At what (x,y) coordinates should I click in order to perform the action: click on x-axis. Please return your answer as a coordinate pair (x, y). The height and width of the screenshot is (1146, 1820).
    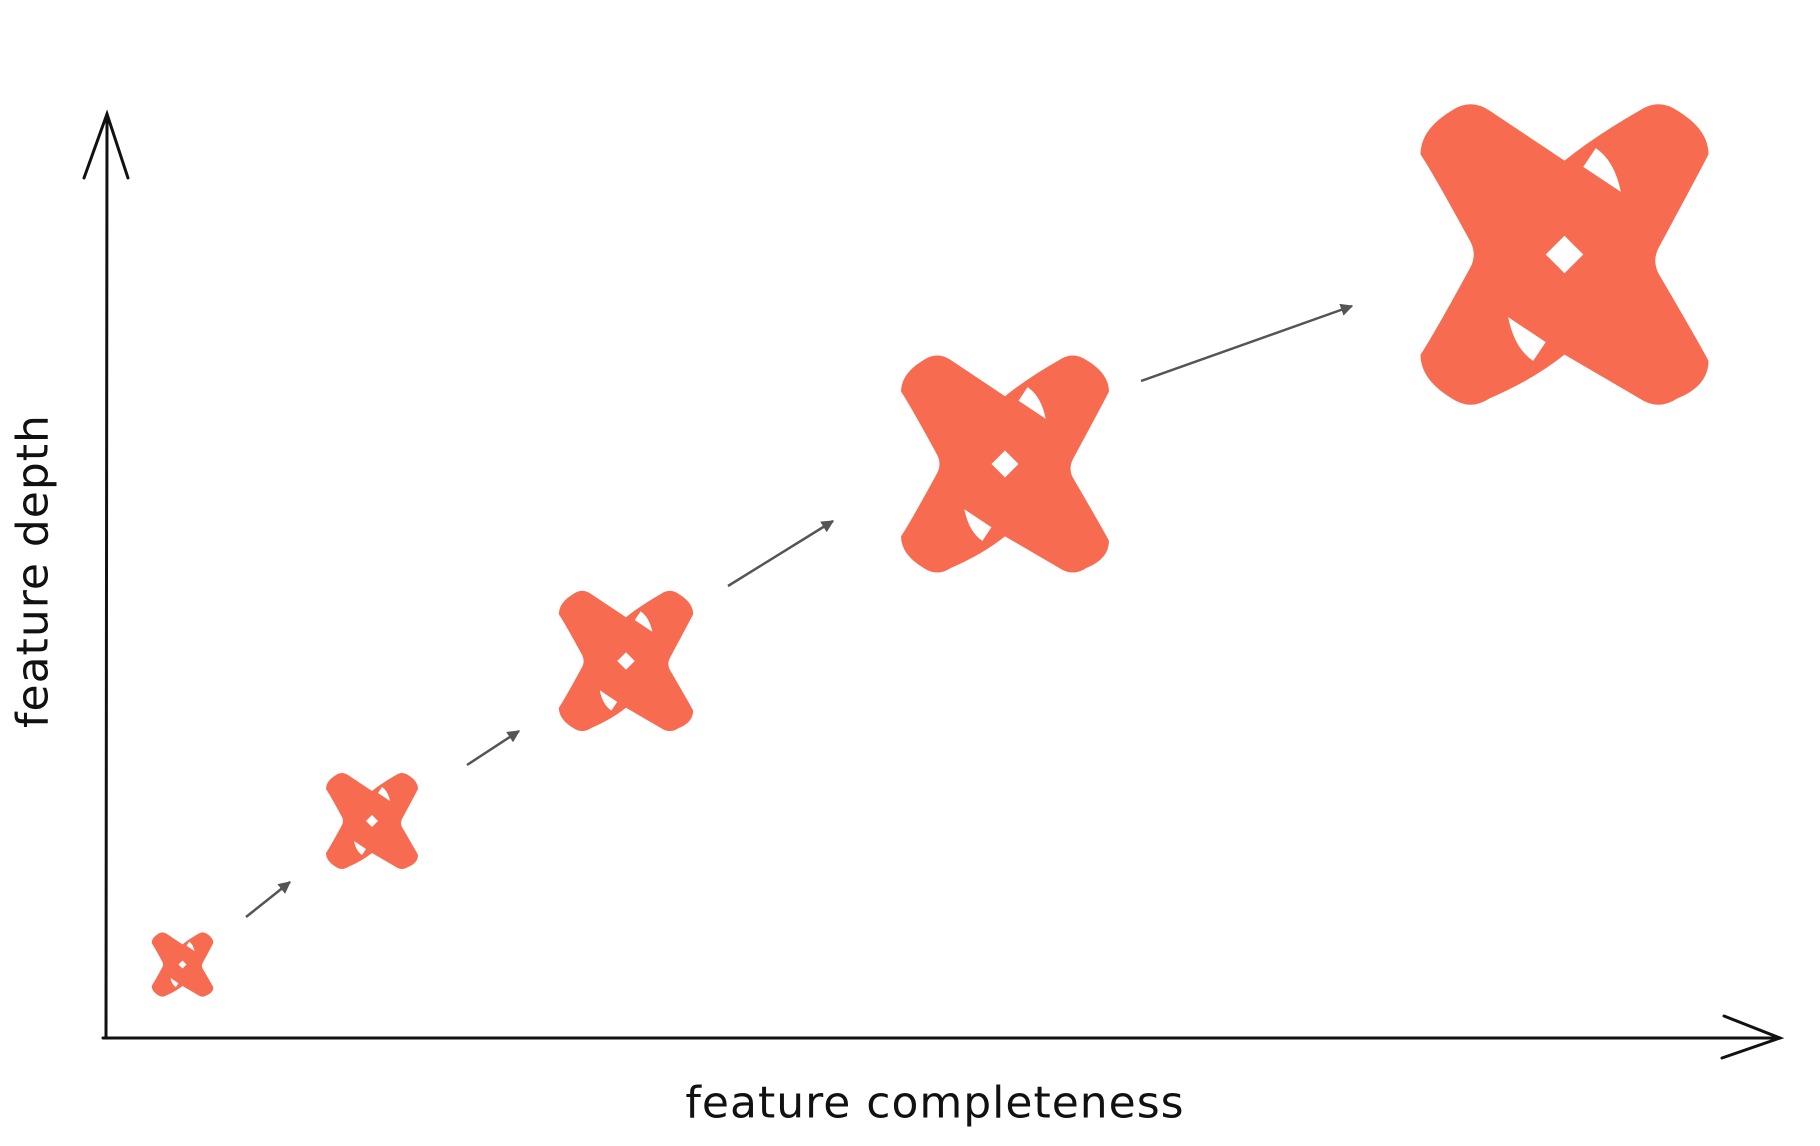
    Looking at the image, I should click on (943, 1037).